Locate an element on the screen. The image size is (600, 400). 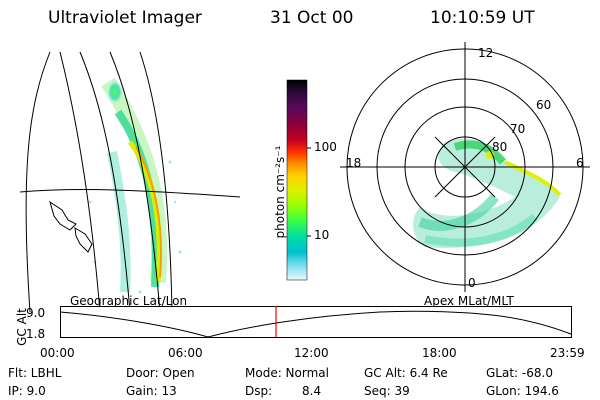
xtick-0000: 00:00 is located at coordinates (57, 353).